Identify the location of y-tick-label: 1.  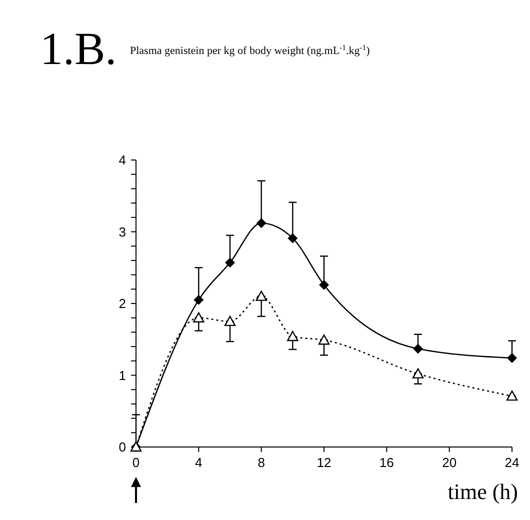
(122, 375).